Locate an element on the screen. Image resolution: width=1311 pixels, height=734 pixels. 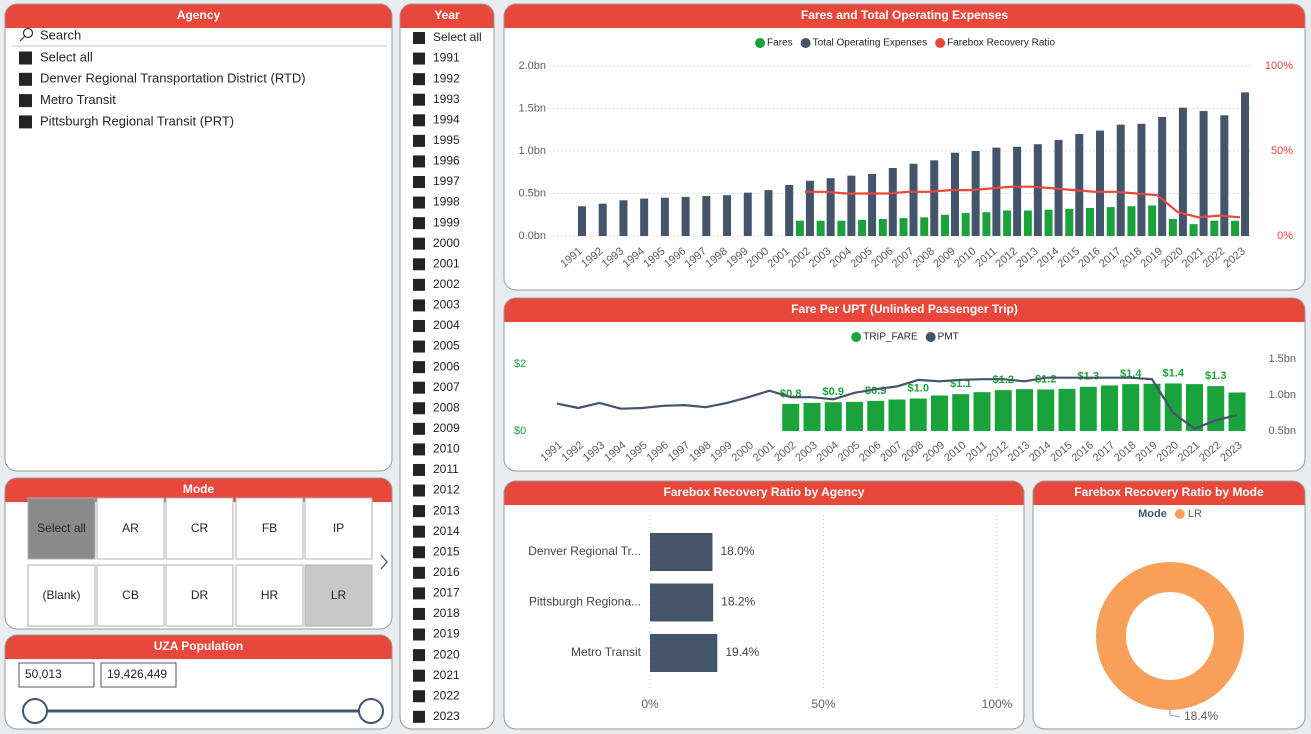
slicer-item: 1995 is located at coordinates (446, 140).